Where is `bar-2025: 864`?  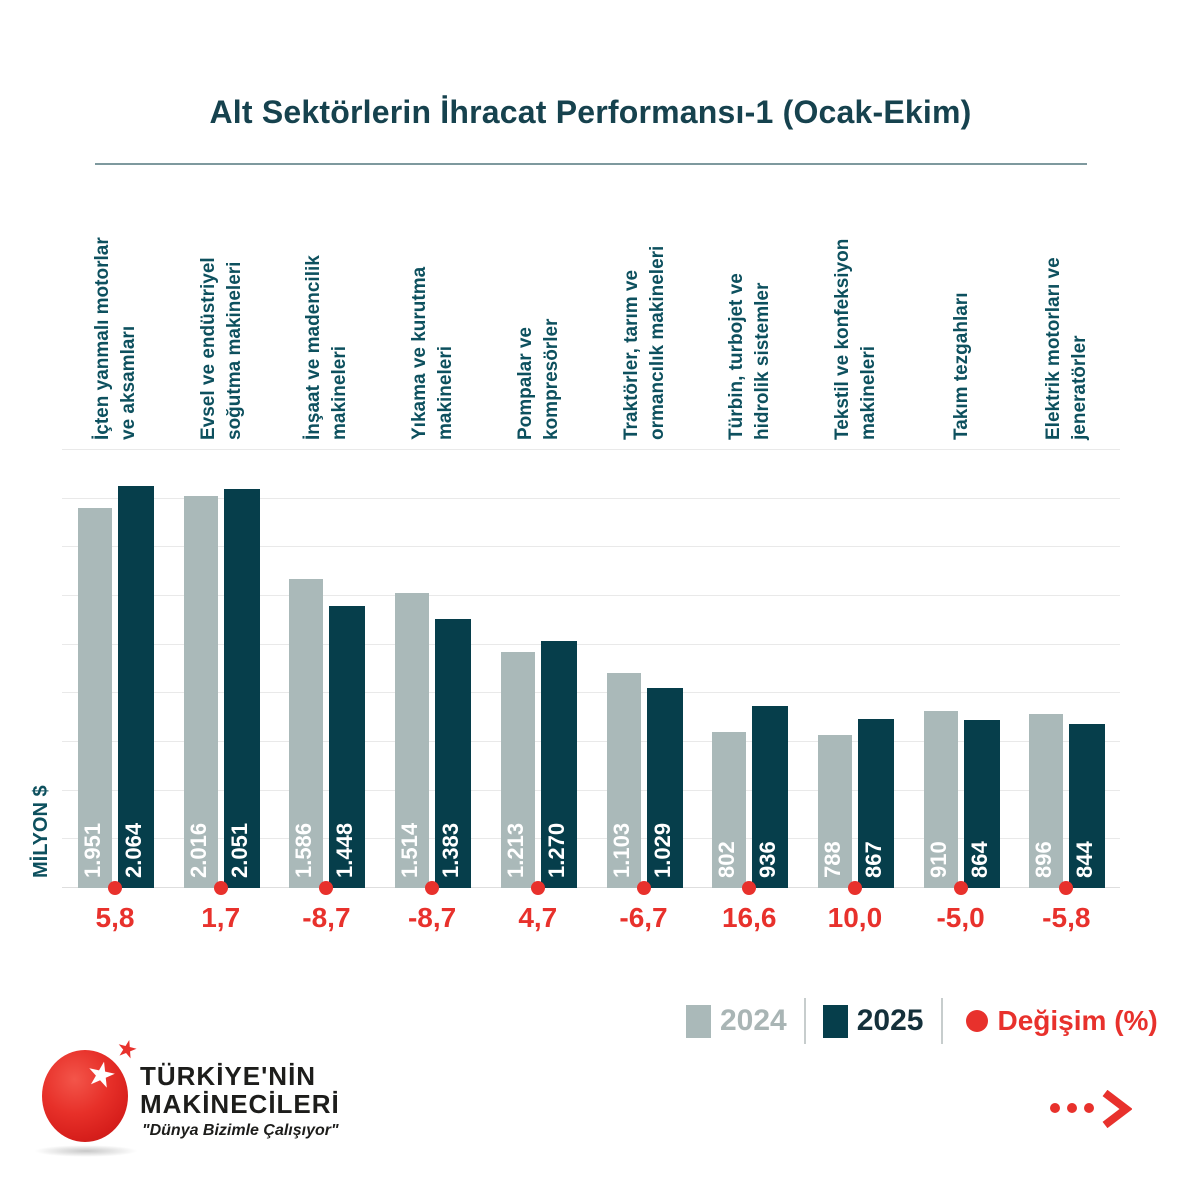
bar-2025: 864 is located at coordinates (981, 803).